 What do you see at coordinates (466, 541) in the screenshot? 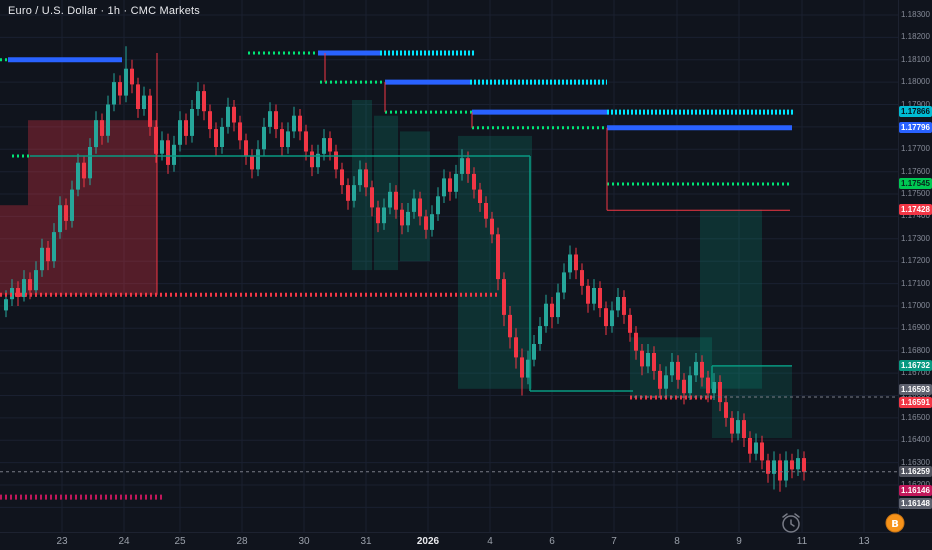
I see `time-axis: 23 24 25 28 30 31 2026 4 6 7 8 9 11 13` at bounding box center [466, 541].